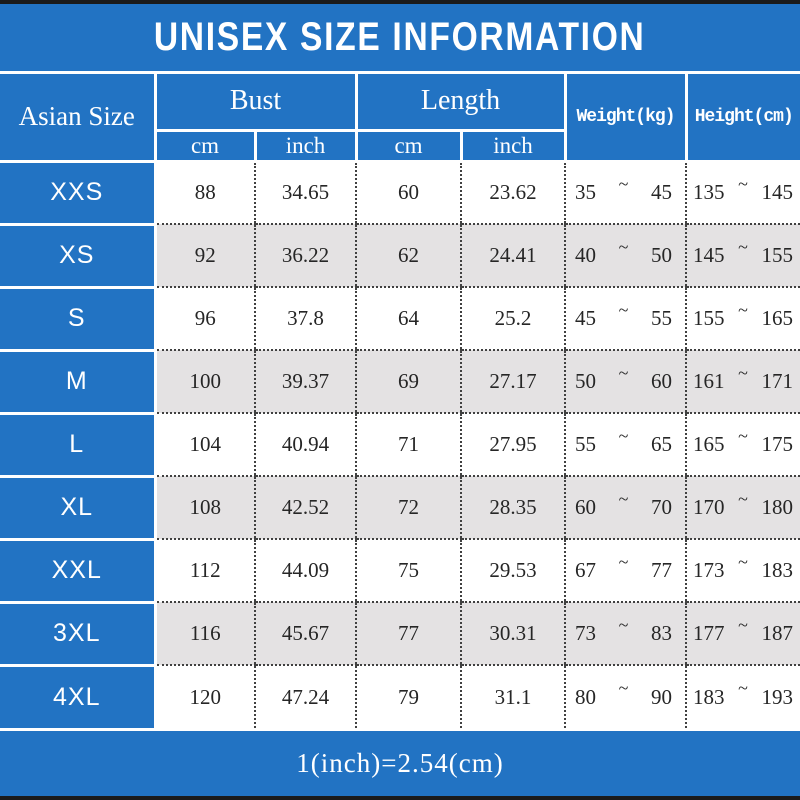 This screenshot has height=800, width=800. I want to click on length-inch-cell: 29.53, so click(513, 571).